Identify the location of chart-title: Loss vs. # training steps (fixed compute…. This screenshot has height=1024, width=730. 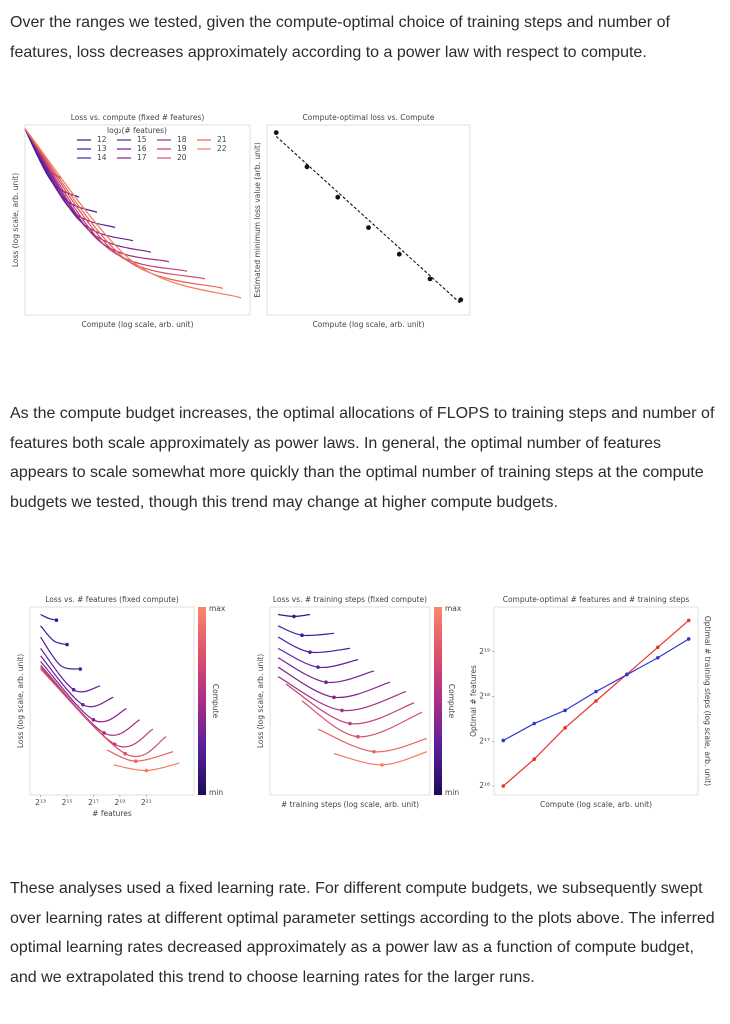
(350, 599).